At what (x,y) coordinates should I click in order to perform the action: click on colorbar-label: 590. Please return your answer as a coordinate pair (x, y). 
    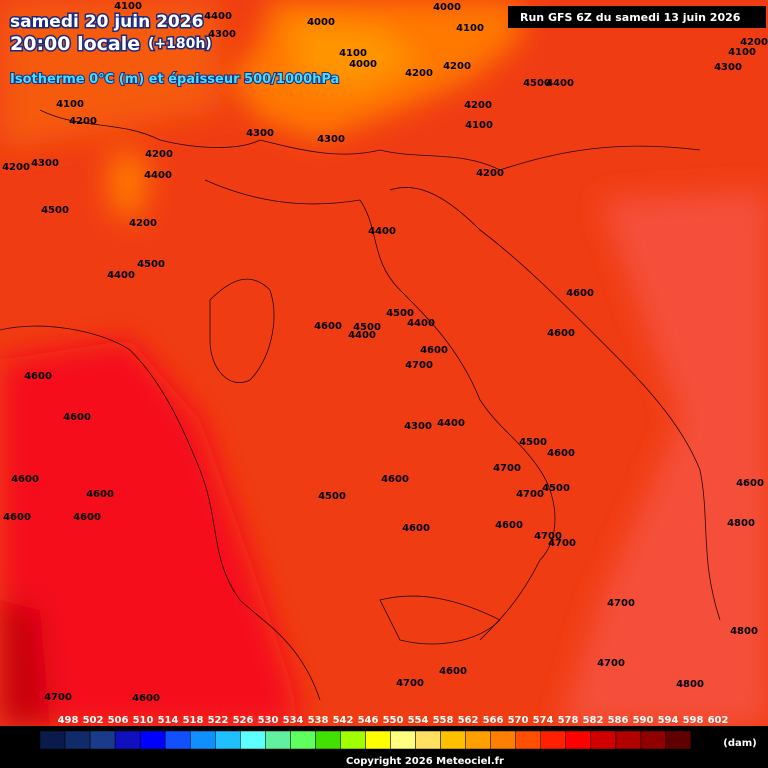
    Looking at the image, I should click on (643, 720).